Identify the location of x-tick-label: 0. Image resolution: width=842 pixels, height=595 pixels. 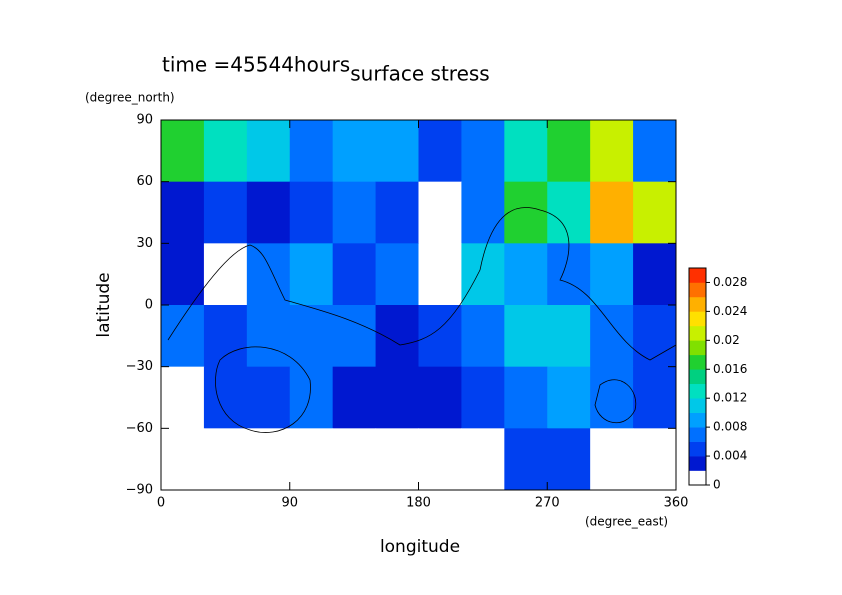
(161, 503).